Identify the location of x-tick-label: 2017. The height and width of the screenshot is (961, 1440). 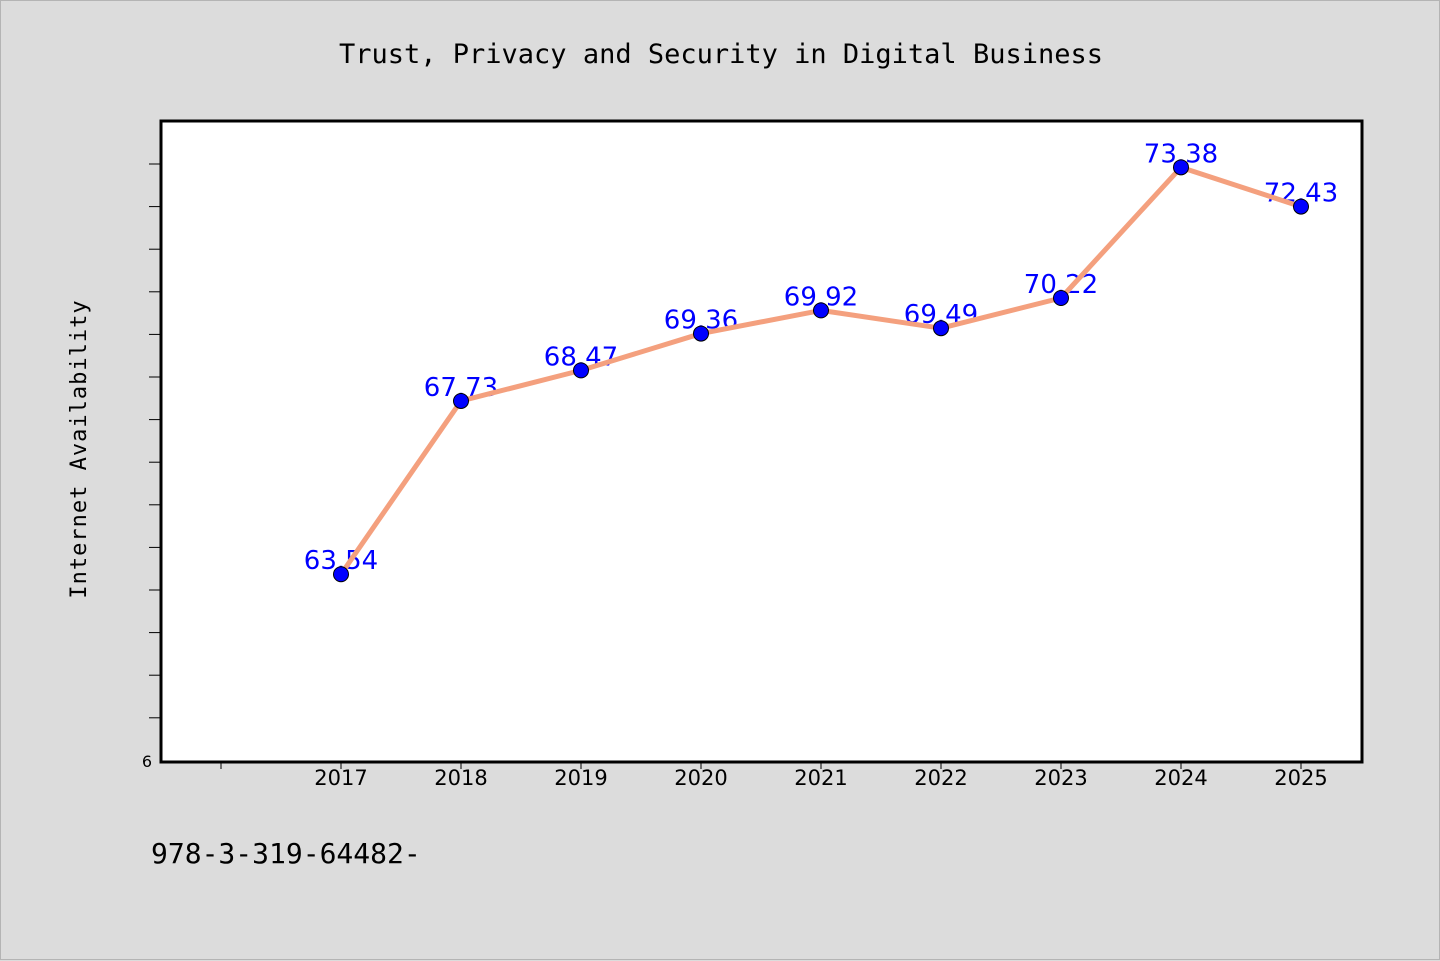
(340, 778).